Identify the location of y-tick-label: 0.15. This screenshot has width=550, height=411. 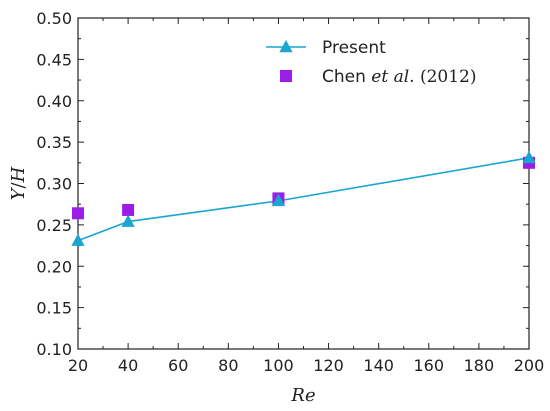
(54, 308).